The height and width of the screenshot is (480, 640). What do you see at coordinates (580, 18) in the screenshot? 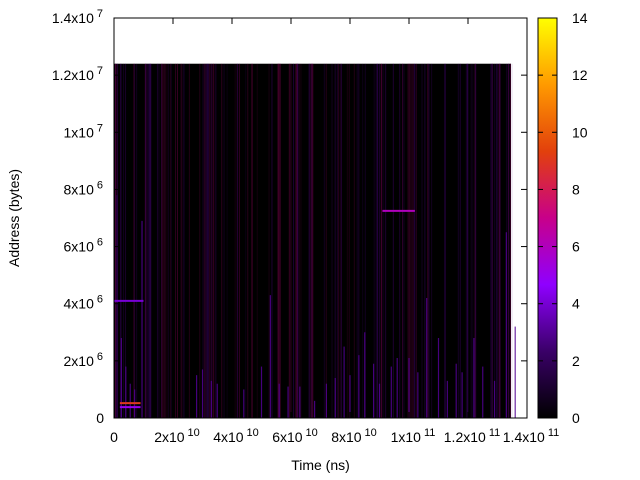
I see `colorbar-tick-label: 14` at bounding box center [580, 18].